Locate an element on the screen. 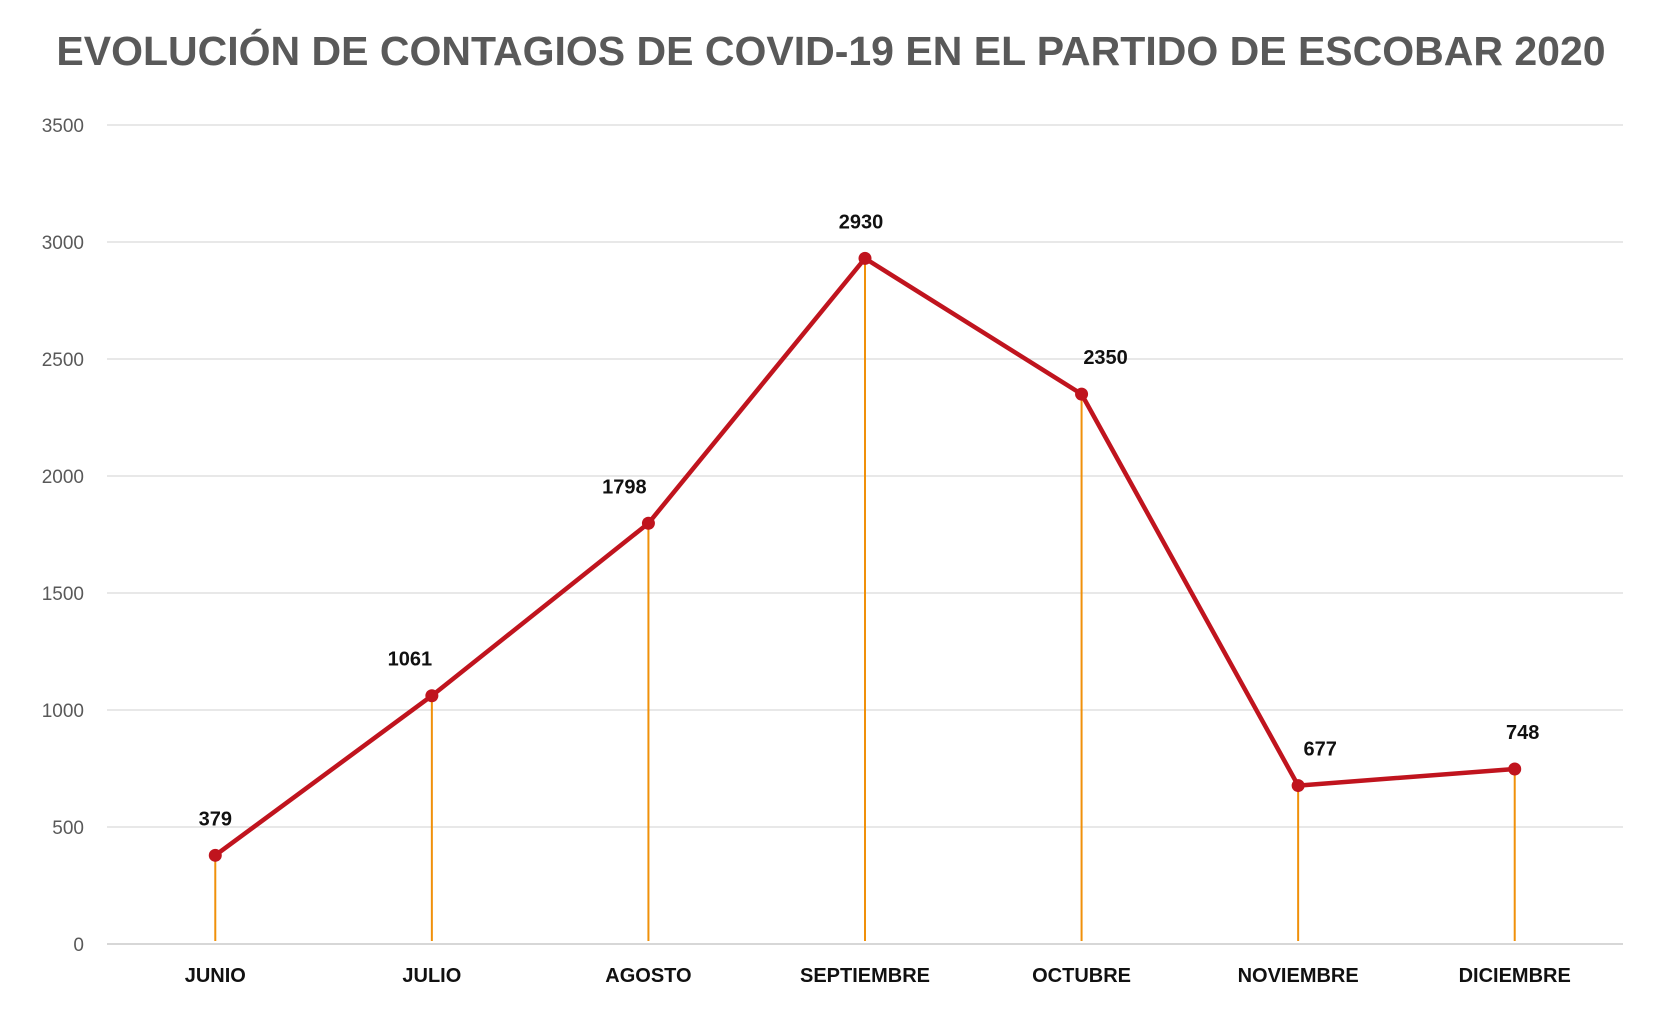  x-tick-label: OCTUBRE is located at coordinates (1081, 976).